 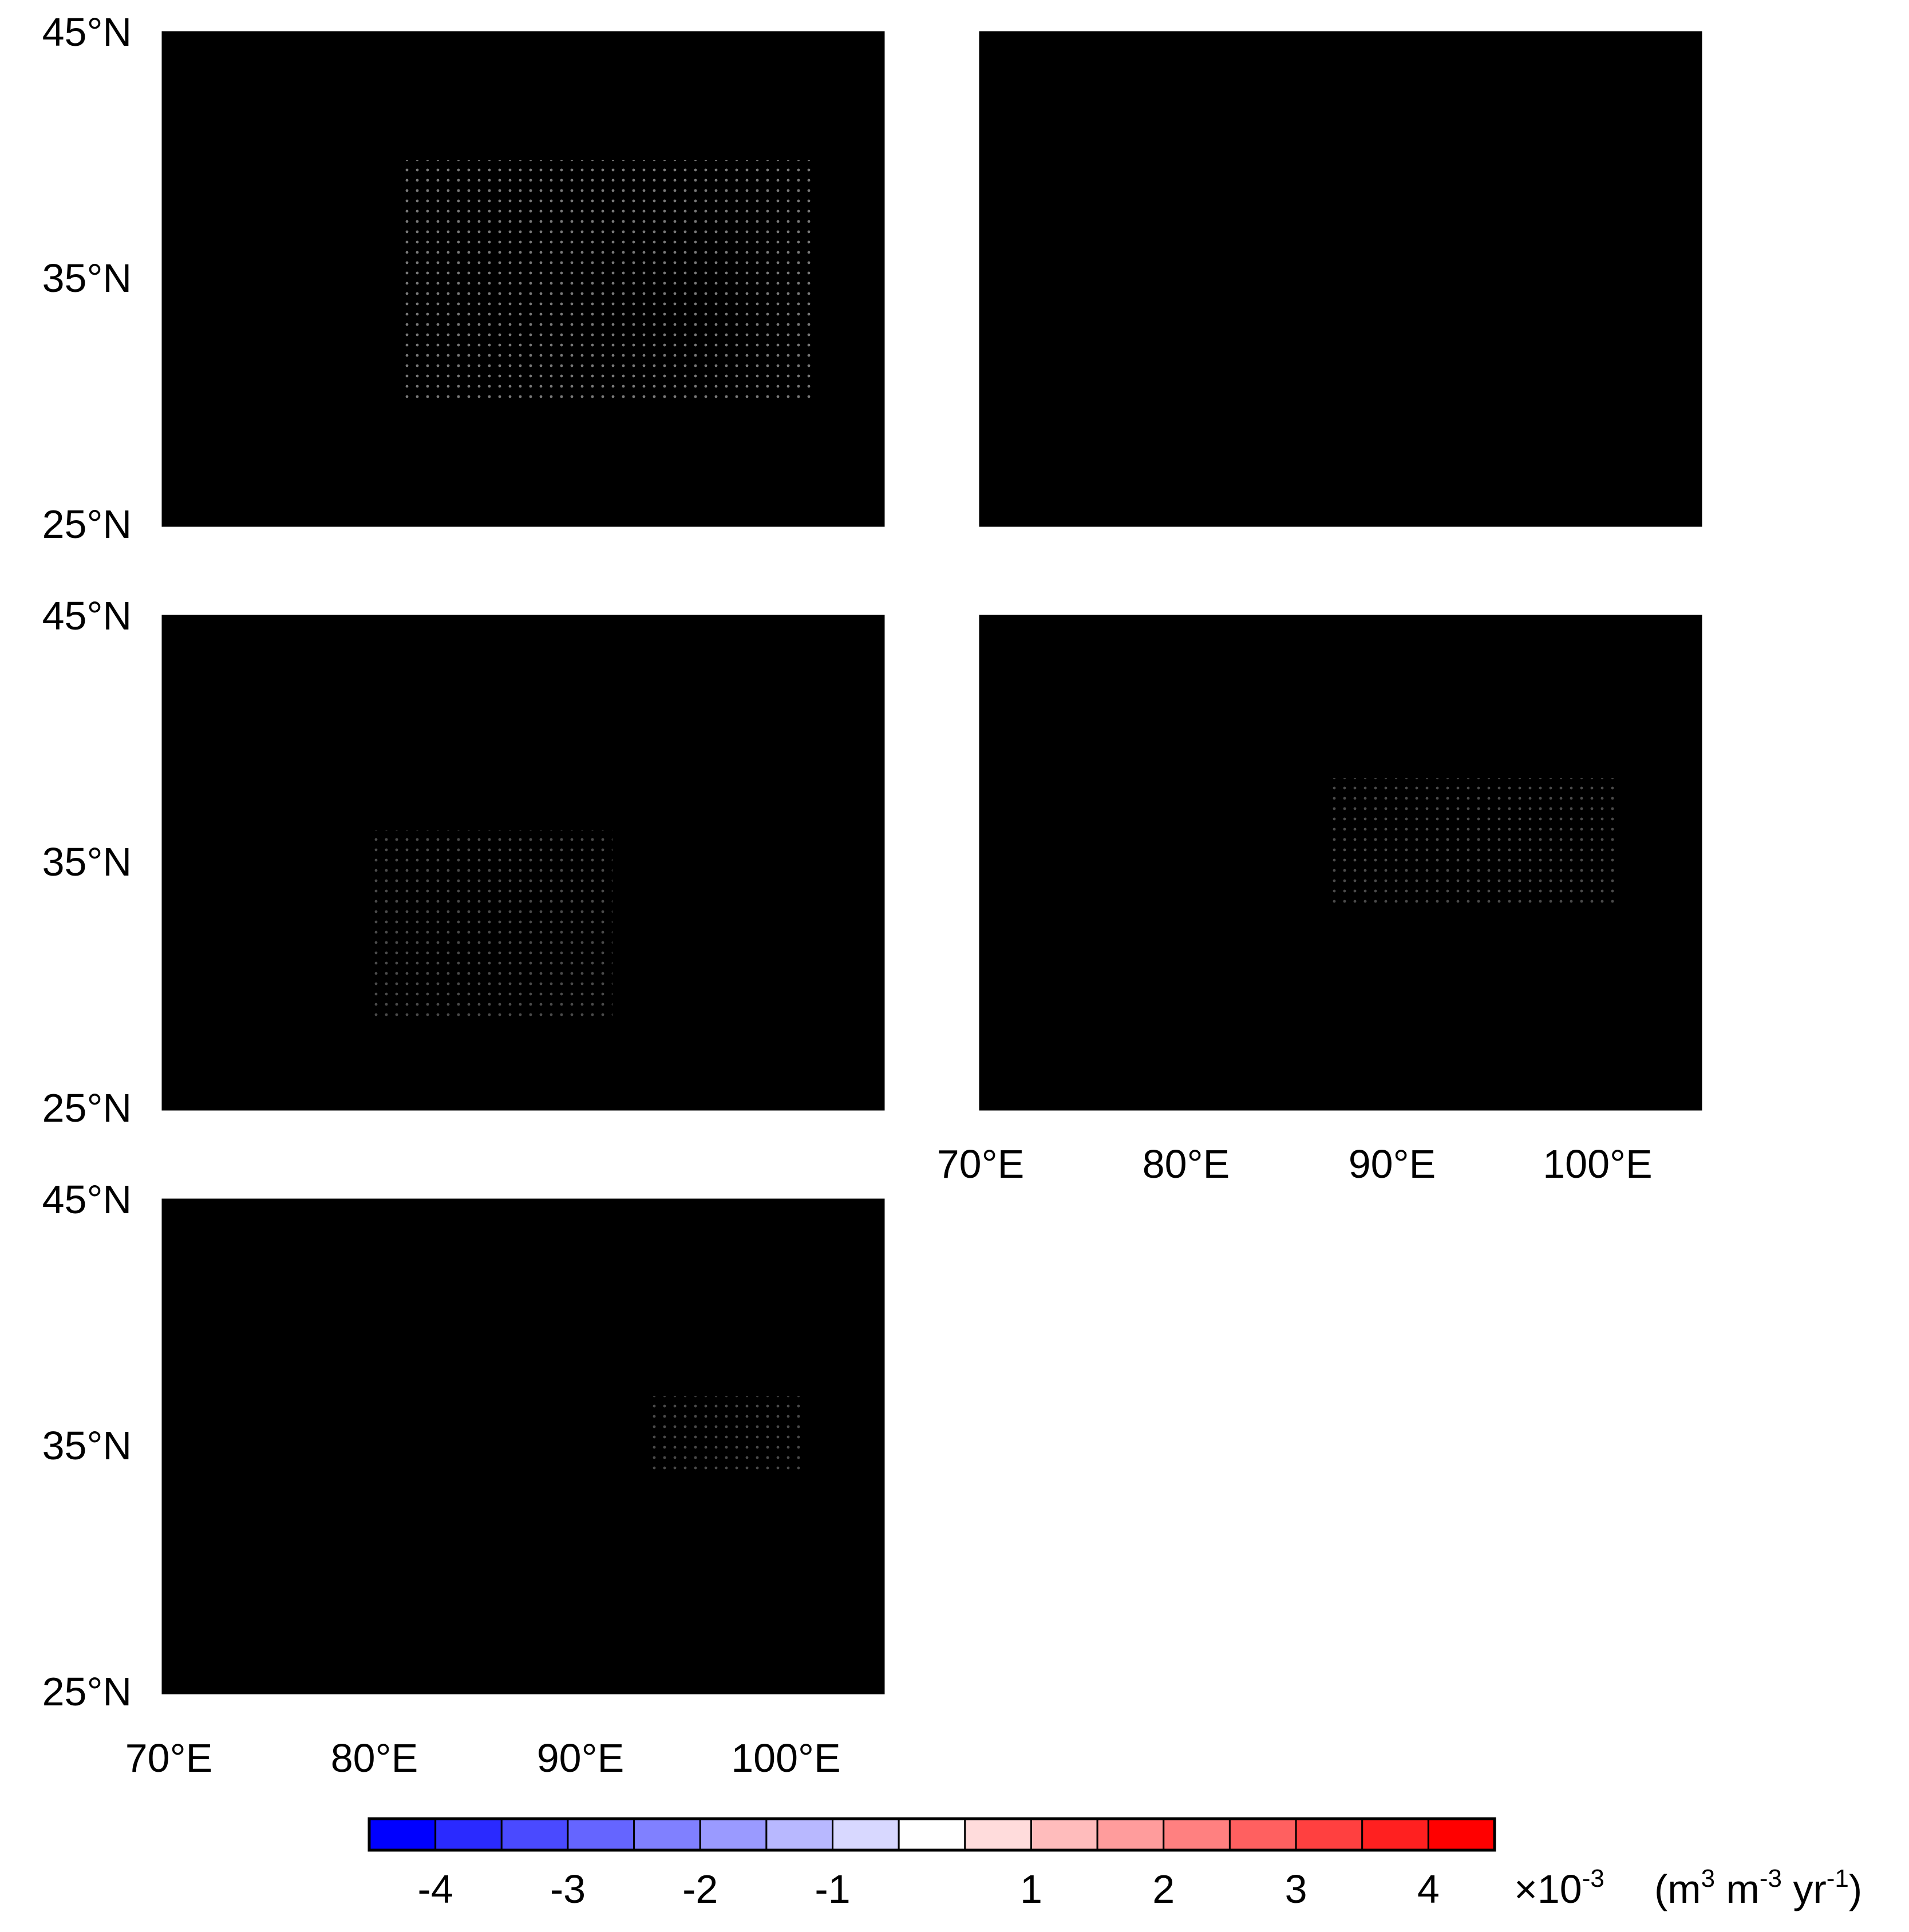 I want to click on colorbar-tick-label: -3, so click(x=568, y=1889).